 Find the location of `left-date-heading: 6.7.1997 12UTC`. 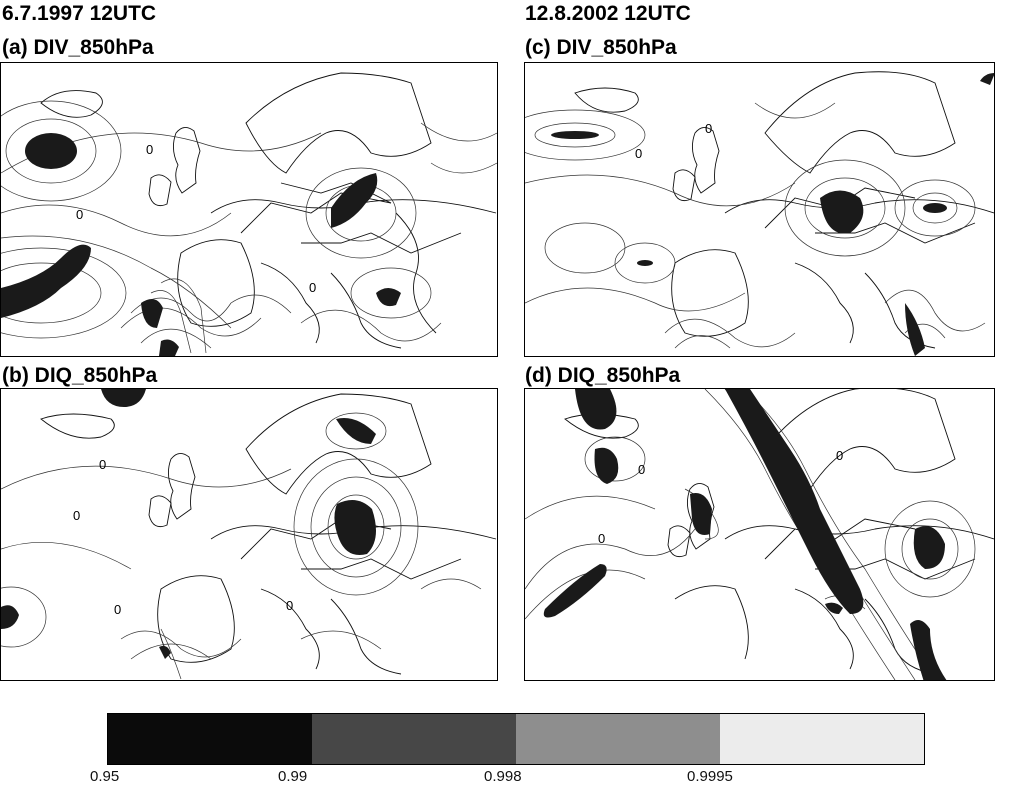

left-date-heading: 6.7.1997 12UTC is located at coordinates (79, 13).